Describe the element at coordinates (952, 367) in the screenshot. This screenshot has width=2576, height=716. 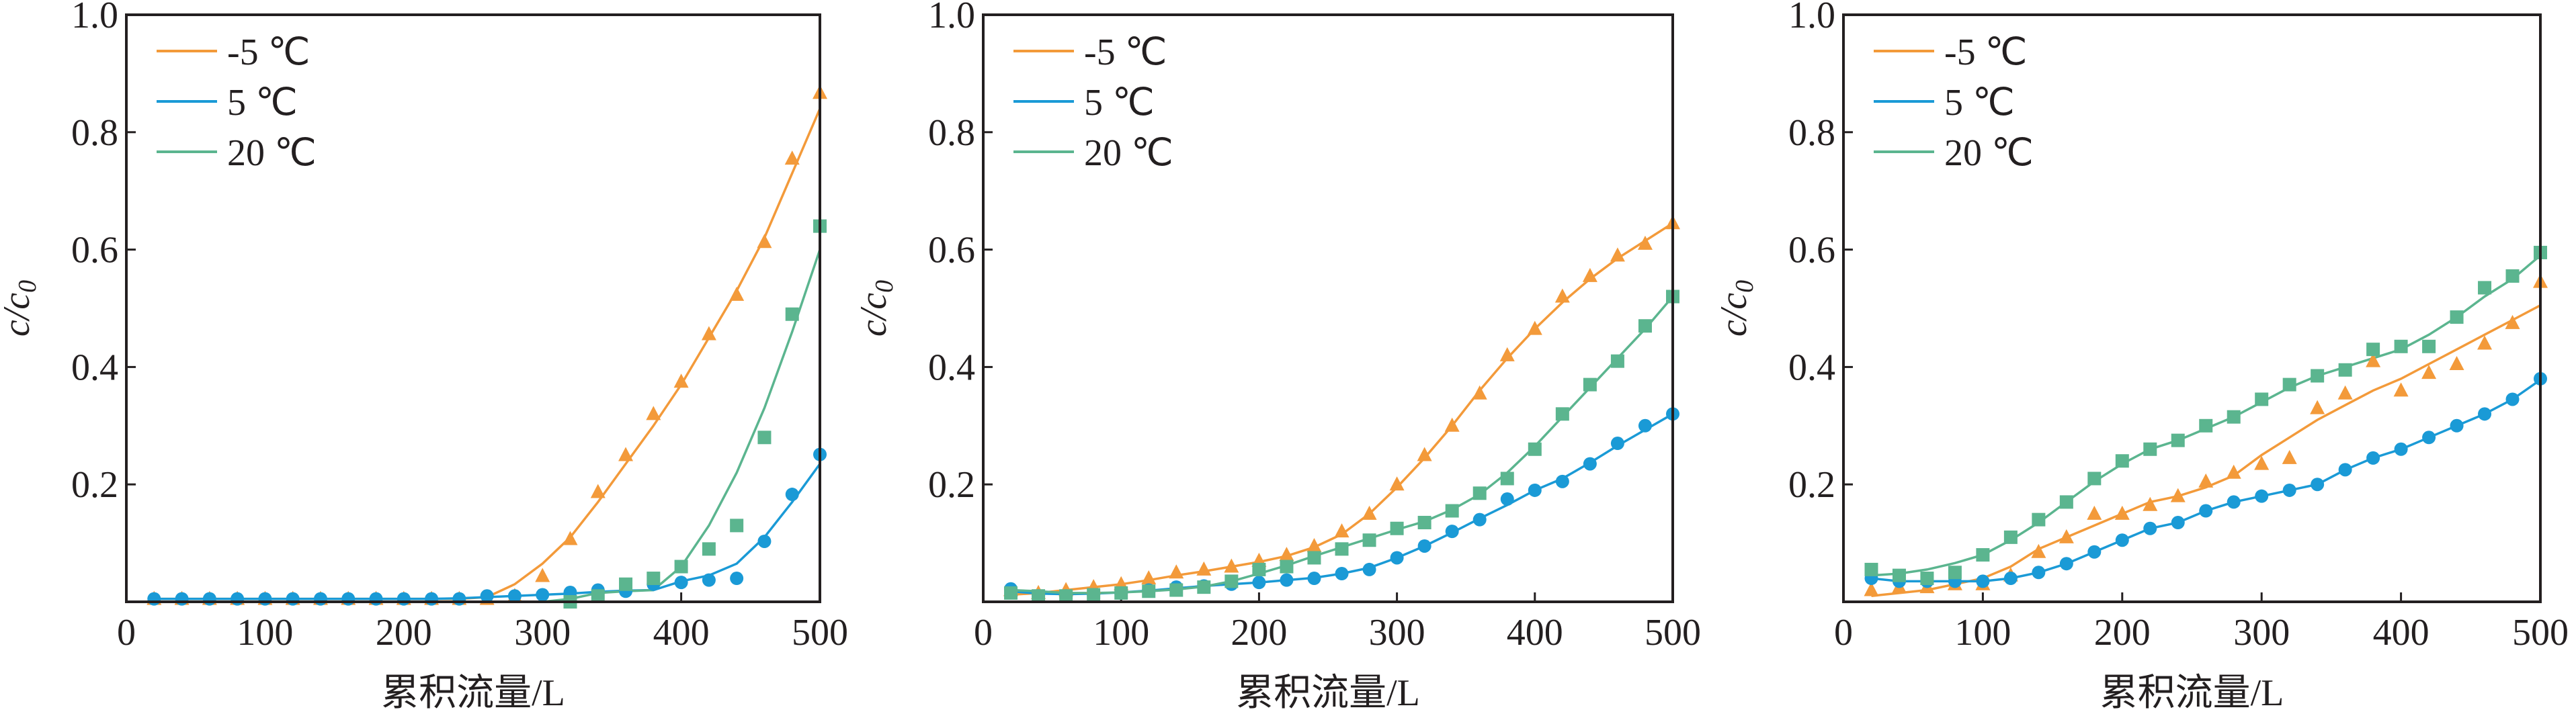
I see `y-tick-label: 0.4` at that location.